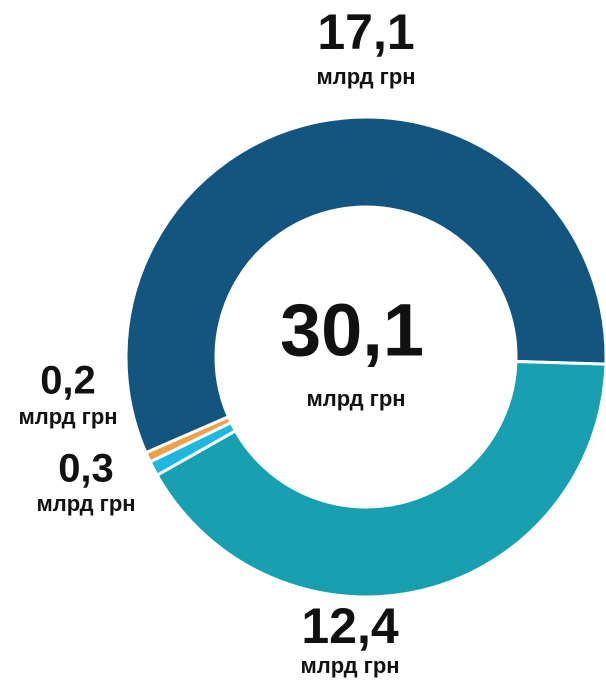 The height and width of the screenshot is (681, 606). What do you see at coordinates (365, 32) in the screenshot?
I see `value-label: 17,1` at bounding box center [365, 32].